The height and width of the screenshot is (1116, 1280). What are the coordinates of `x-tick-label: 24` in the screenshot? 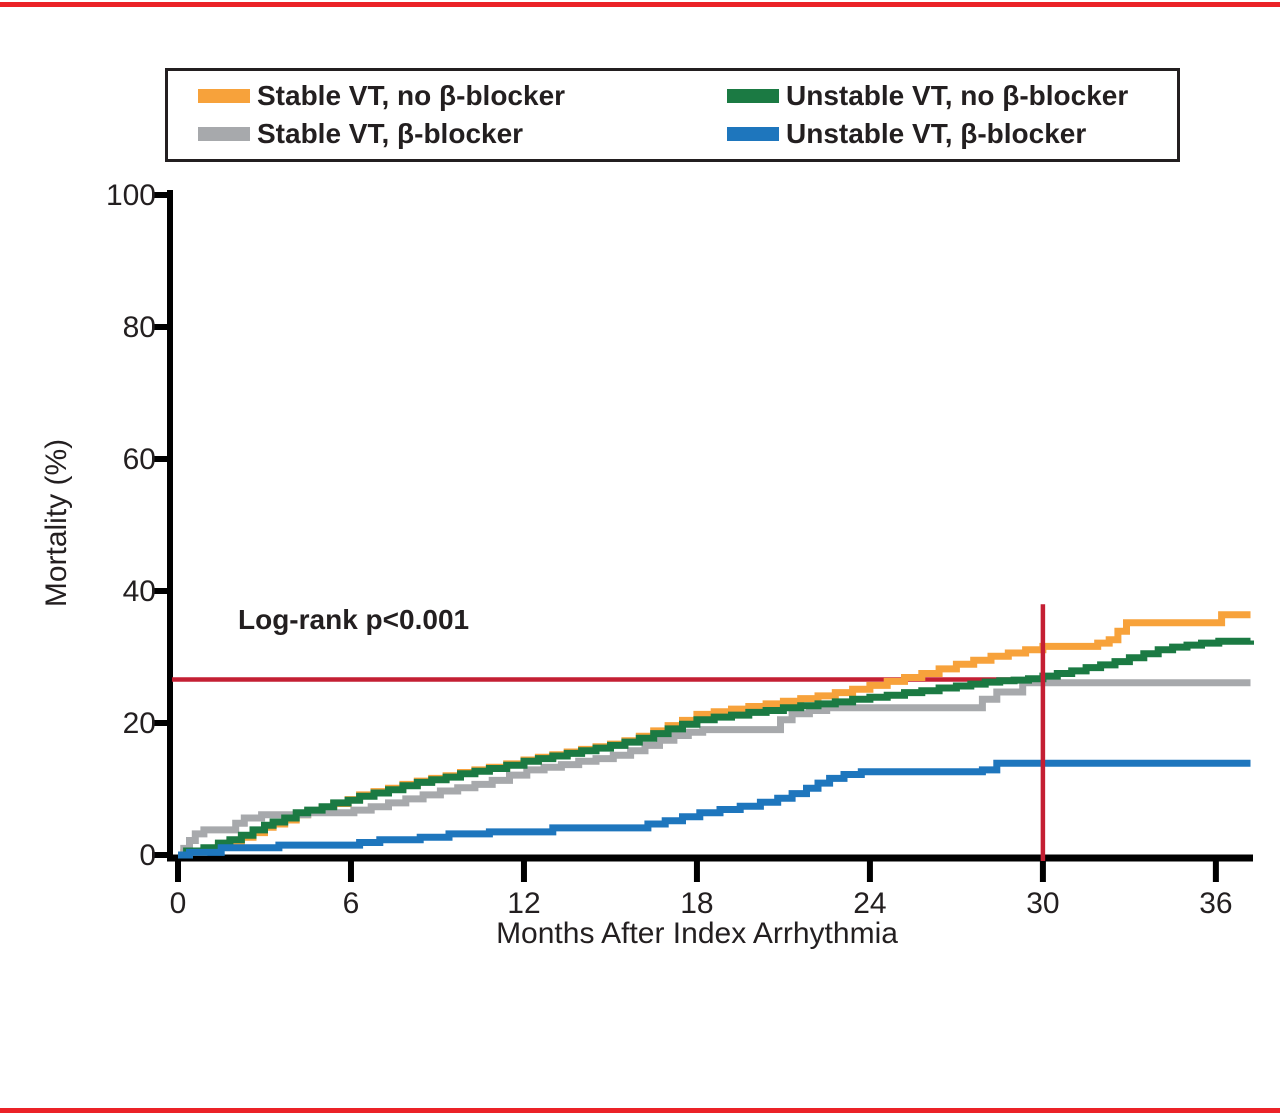 It's located at (869, 903).